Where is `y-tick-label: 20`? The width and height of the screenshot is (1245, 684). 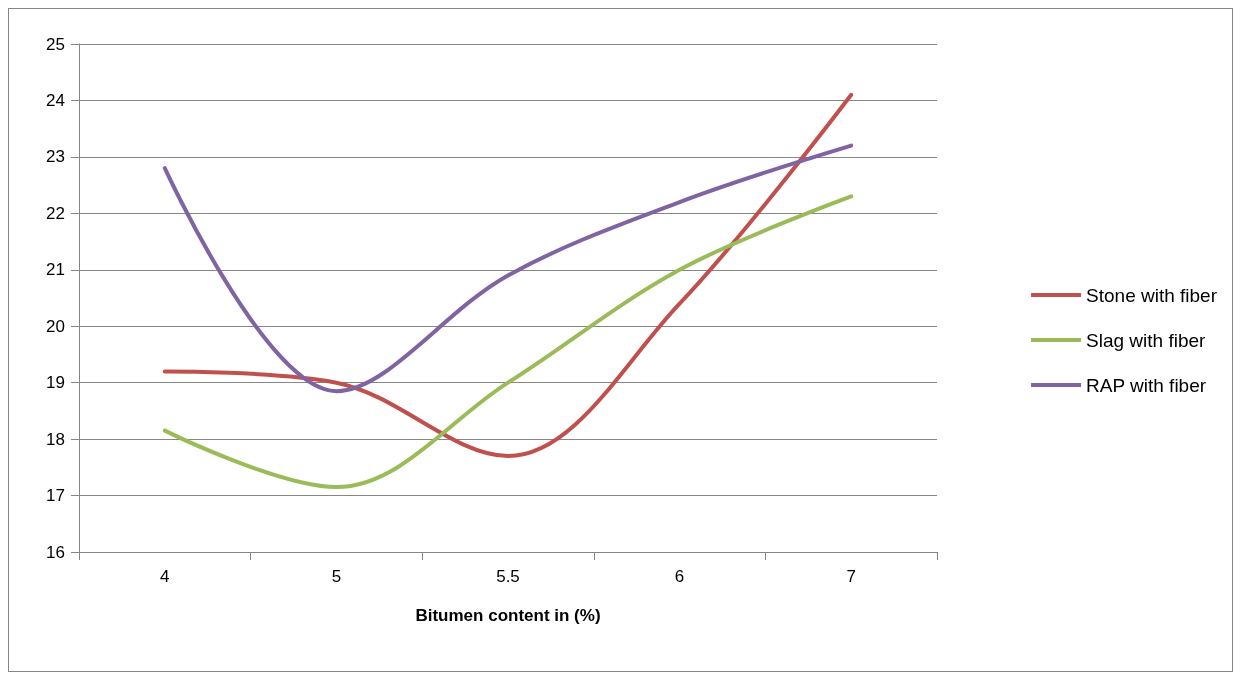
y-tick-label: 20 is located at coordinates (55, 326).